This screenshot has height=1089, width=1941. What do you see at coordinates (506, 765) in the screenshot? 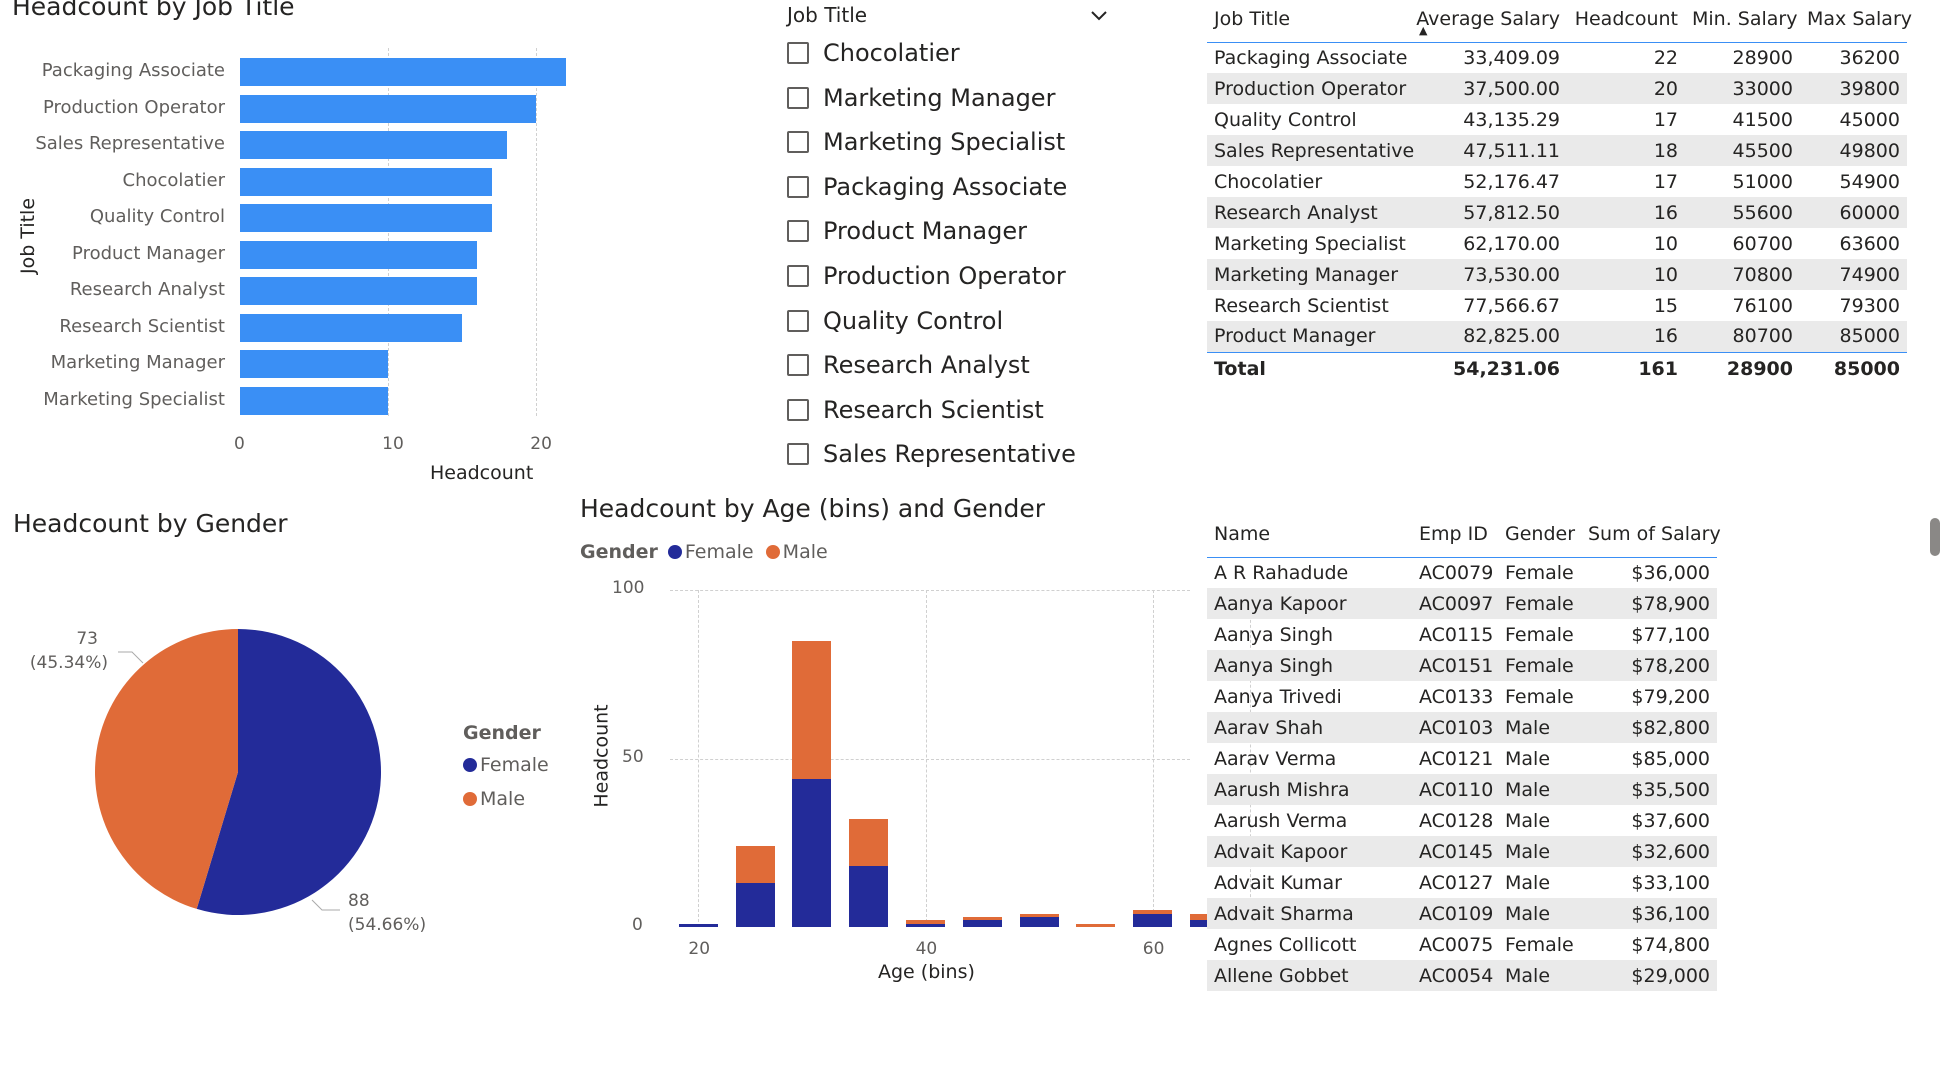
I see `pie-legend-female: Female` at bounding box center [506, 765].